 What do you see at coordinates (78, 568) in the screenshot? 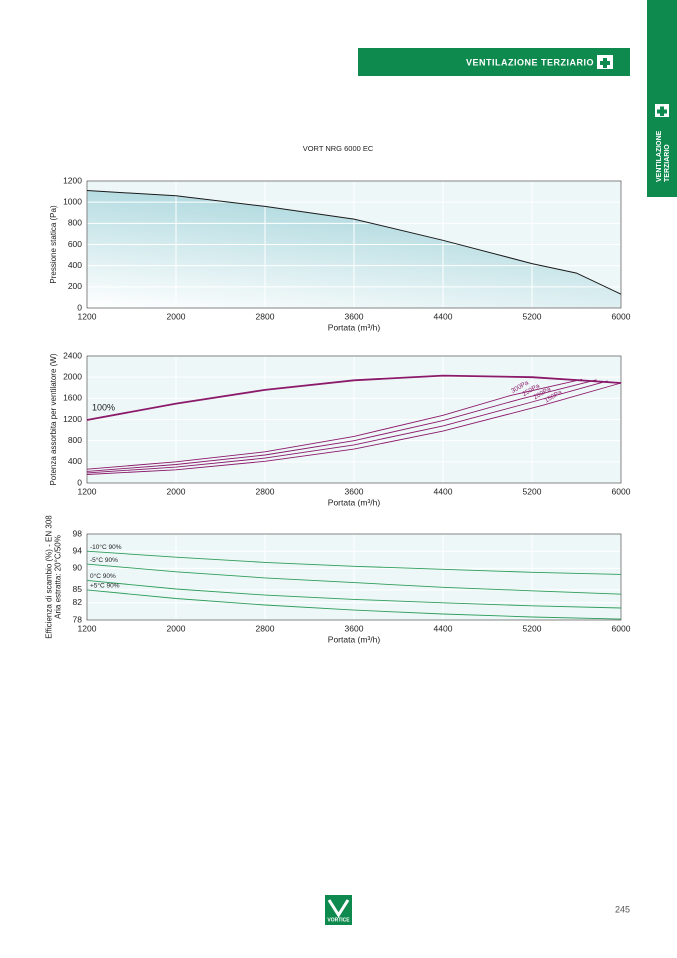
I see `y-tick-label: 90` at bounding box center [78, 568].